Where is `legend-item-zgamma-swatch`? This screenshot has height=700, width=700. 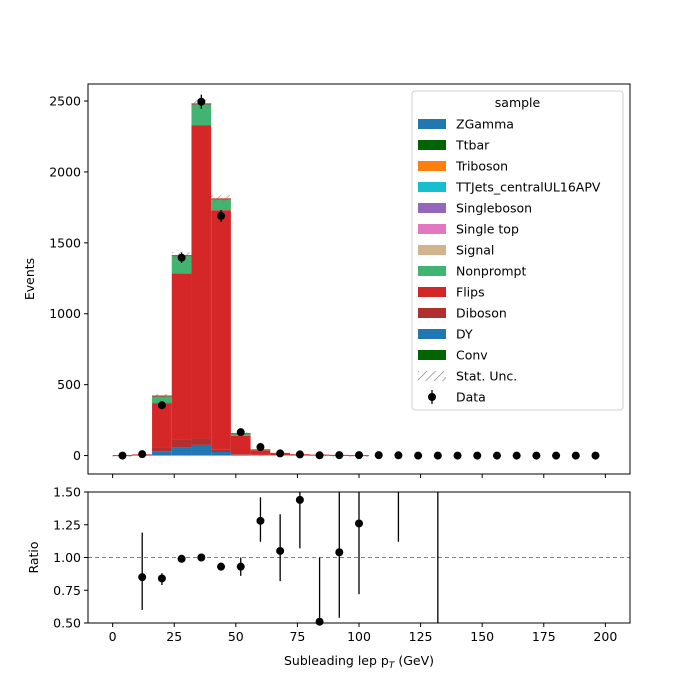 legend-item-zgamma-swatch is located at coordinates (432, 124).